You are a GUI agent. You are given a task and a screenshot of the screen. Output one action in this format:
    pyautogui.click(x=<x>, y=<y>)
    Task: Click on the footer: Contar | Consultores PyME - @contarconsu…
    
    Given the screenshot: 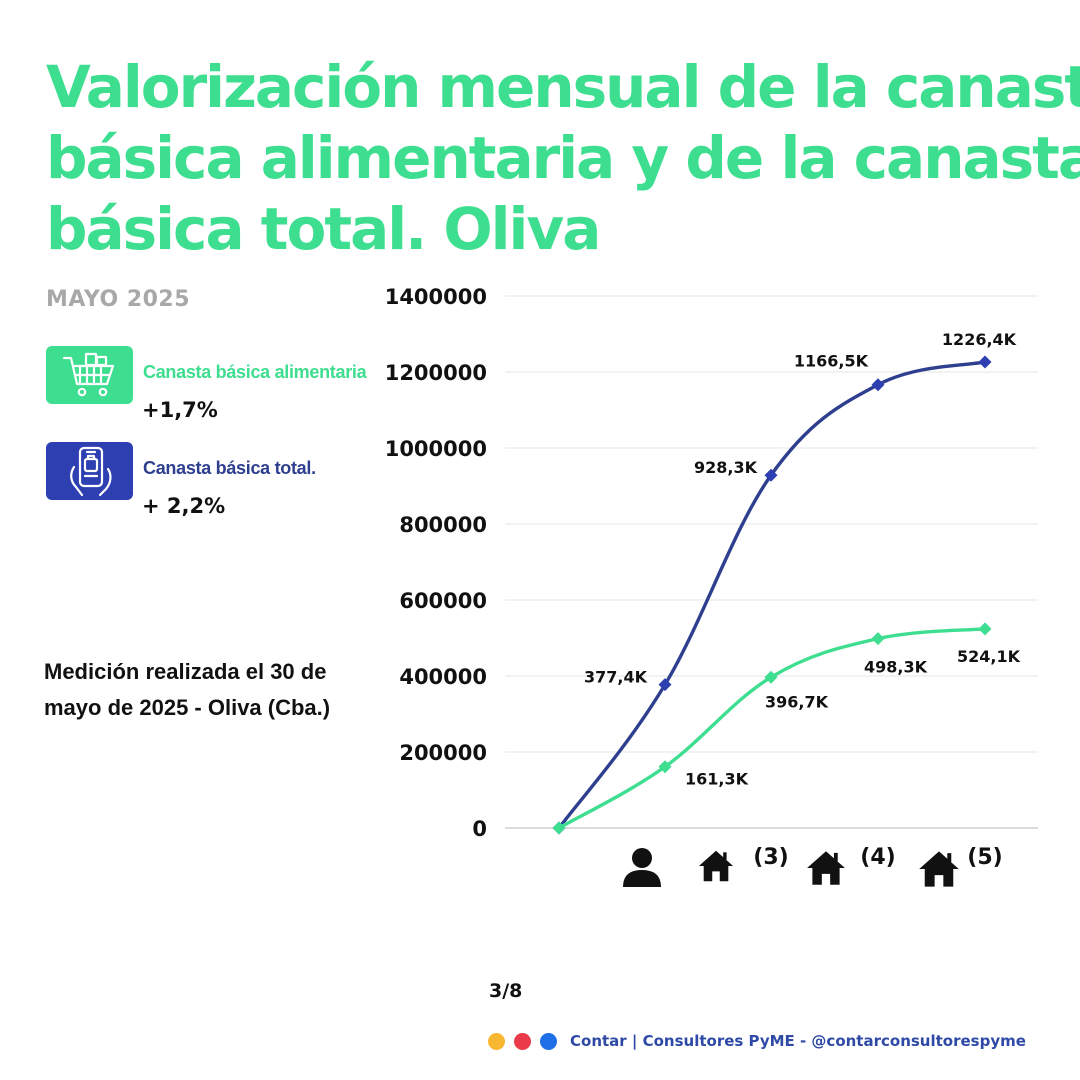 What is the action you would take?
    pyautogui.click(x=757, y=1041)
    